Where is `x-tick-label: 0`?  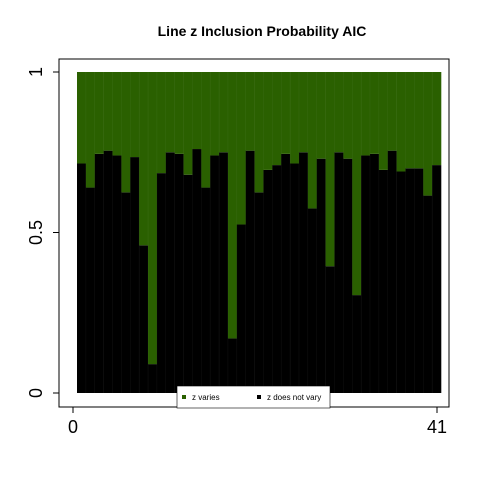 x-tick-label: 0 is located at coordinates (73, 427).